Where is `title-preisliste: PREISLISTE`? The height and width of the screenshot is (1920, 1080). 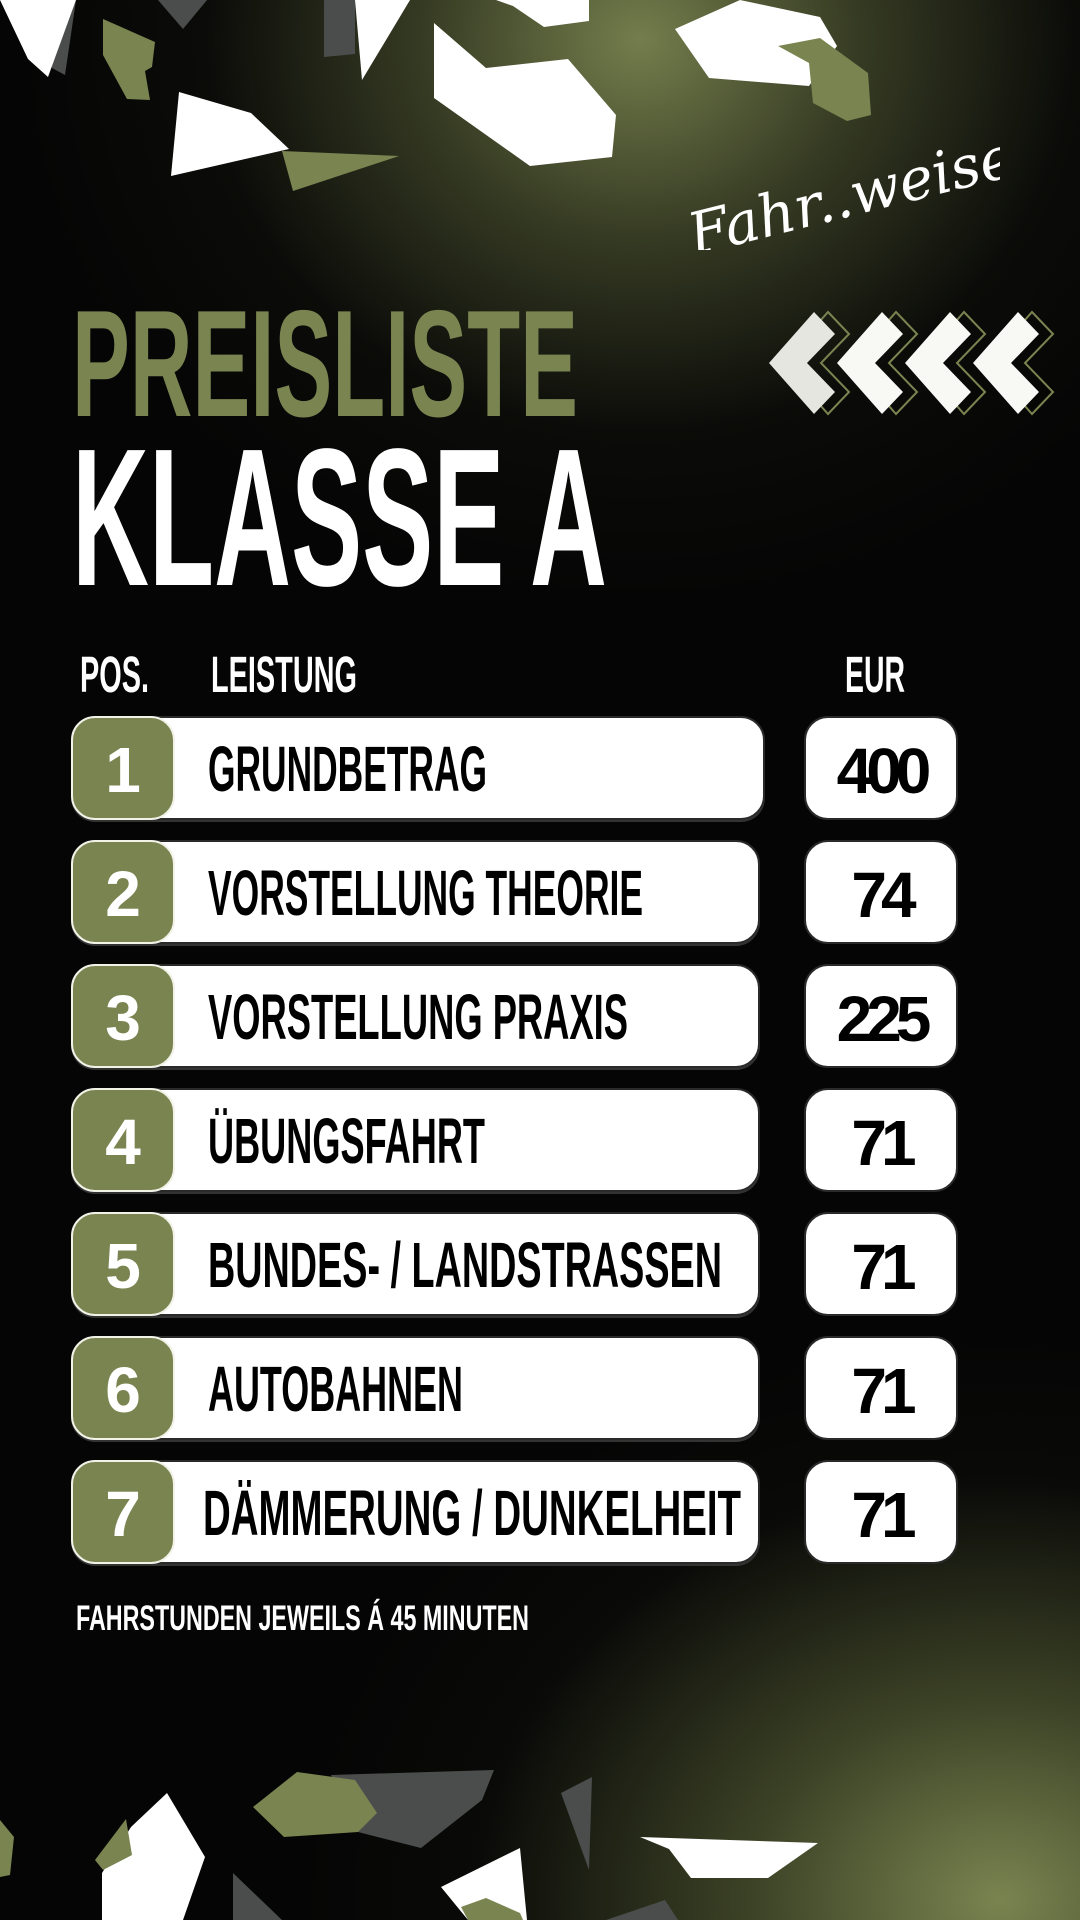 title-preisliste: PREISLISTE is located at coordinates (325, 364).